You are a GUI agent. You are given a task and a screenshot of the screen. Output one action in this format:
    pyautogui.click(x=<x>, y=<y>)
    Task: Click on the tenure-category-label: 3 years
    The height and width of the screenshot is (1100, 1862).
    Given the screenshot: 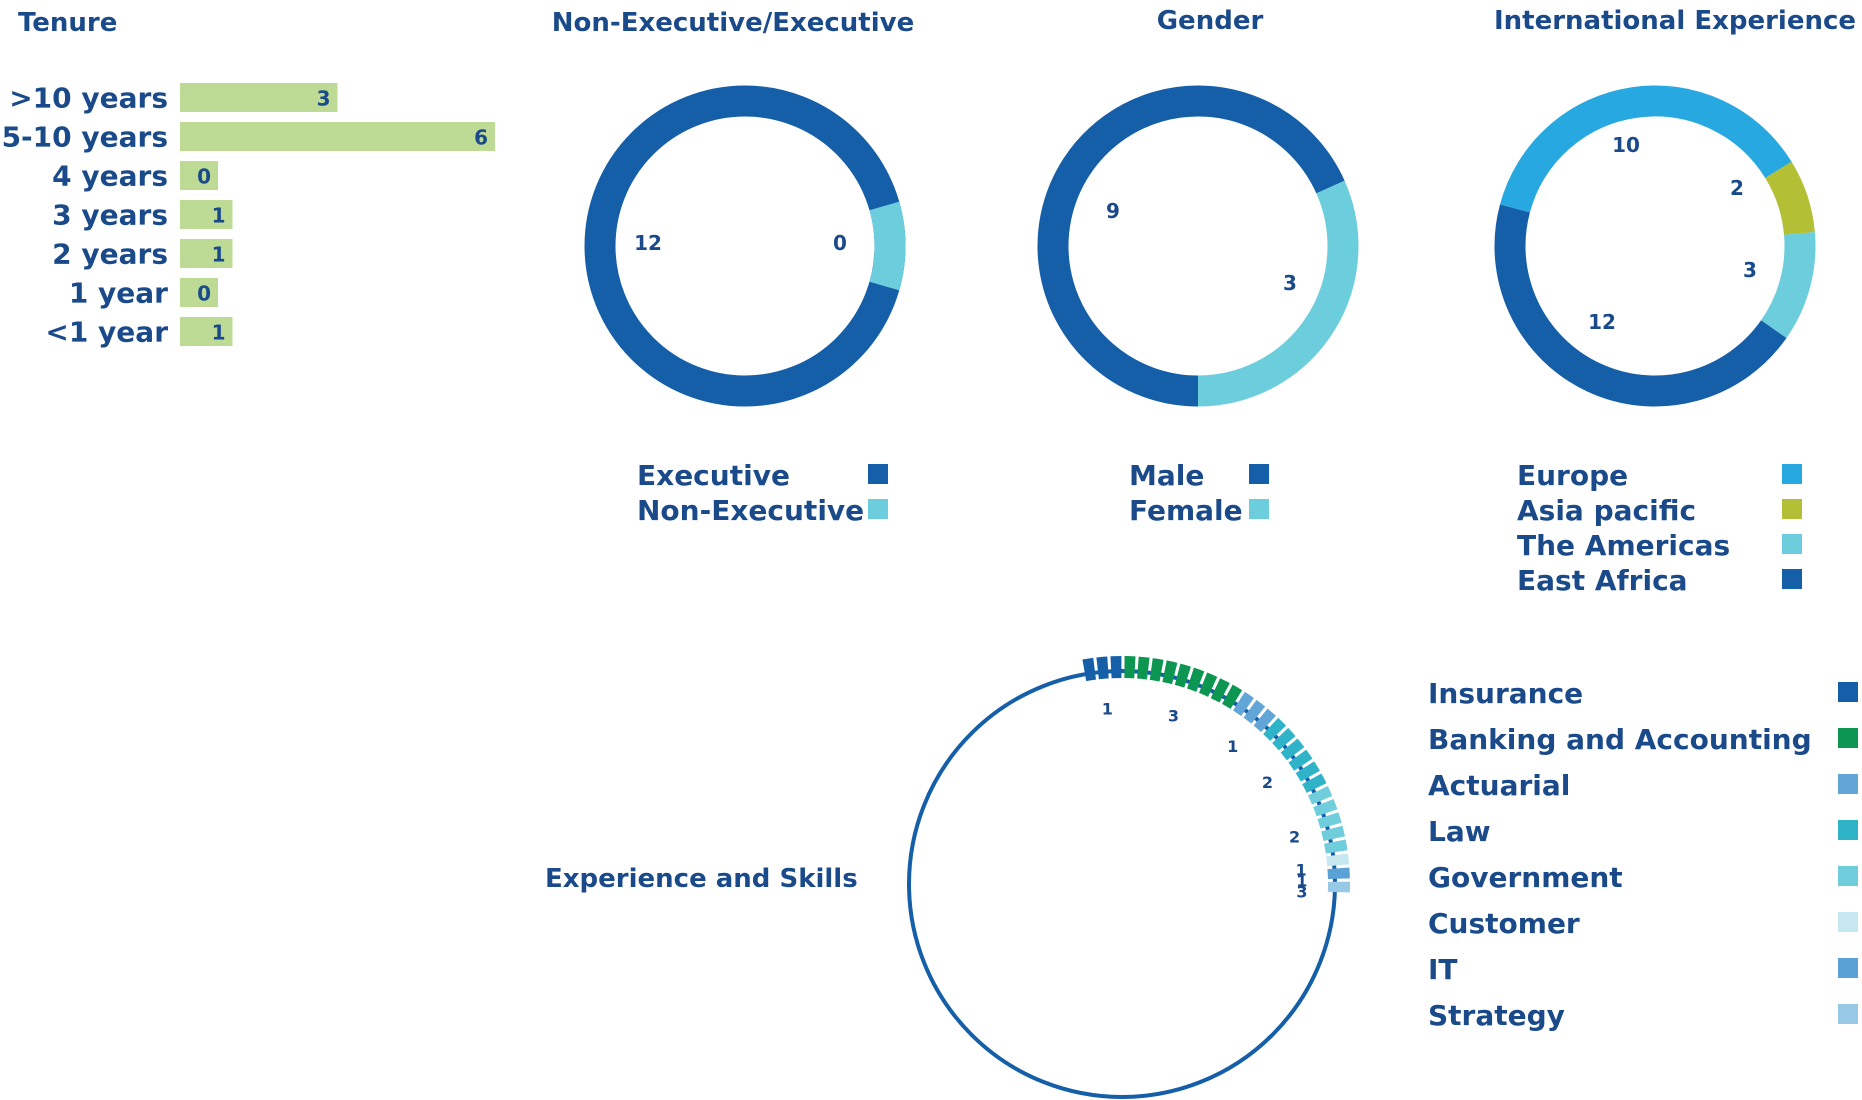 What is the action you would take?
    pyautogui.click(x=110, y=215)
    